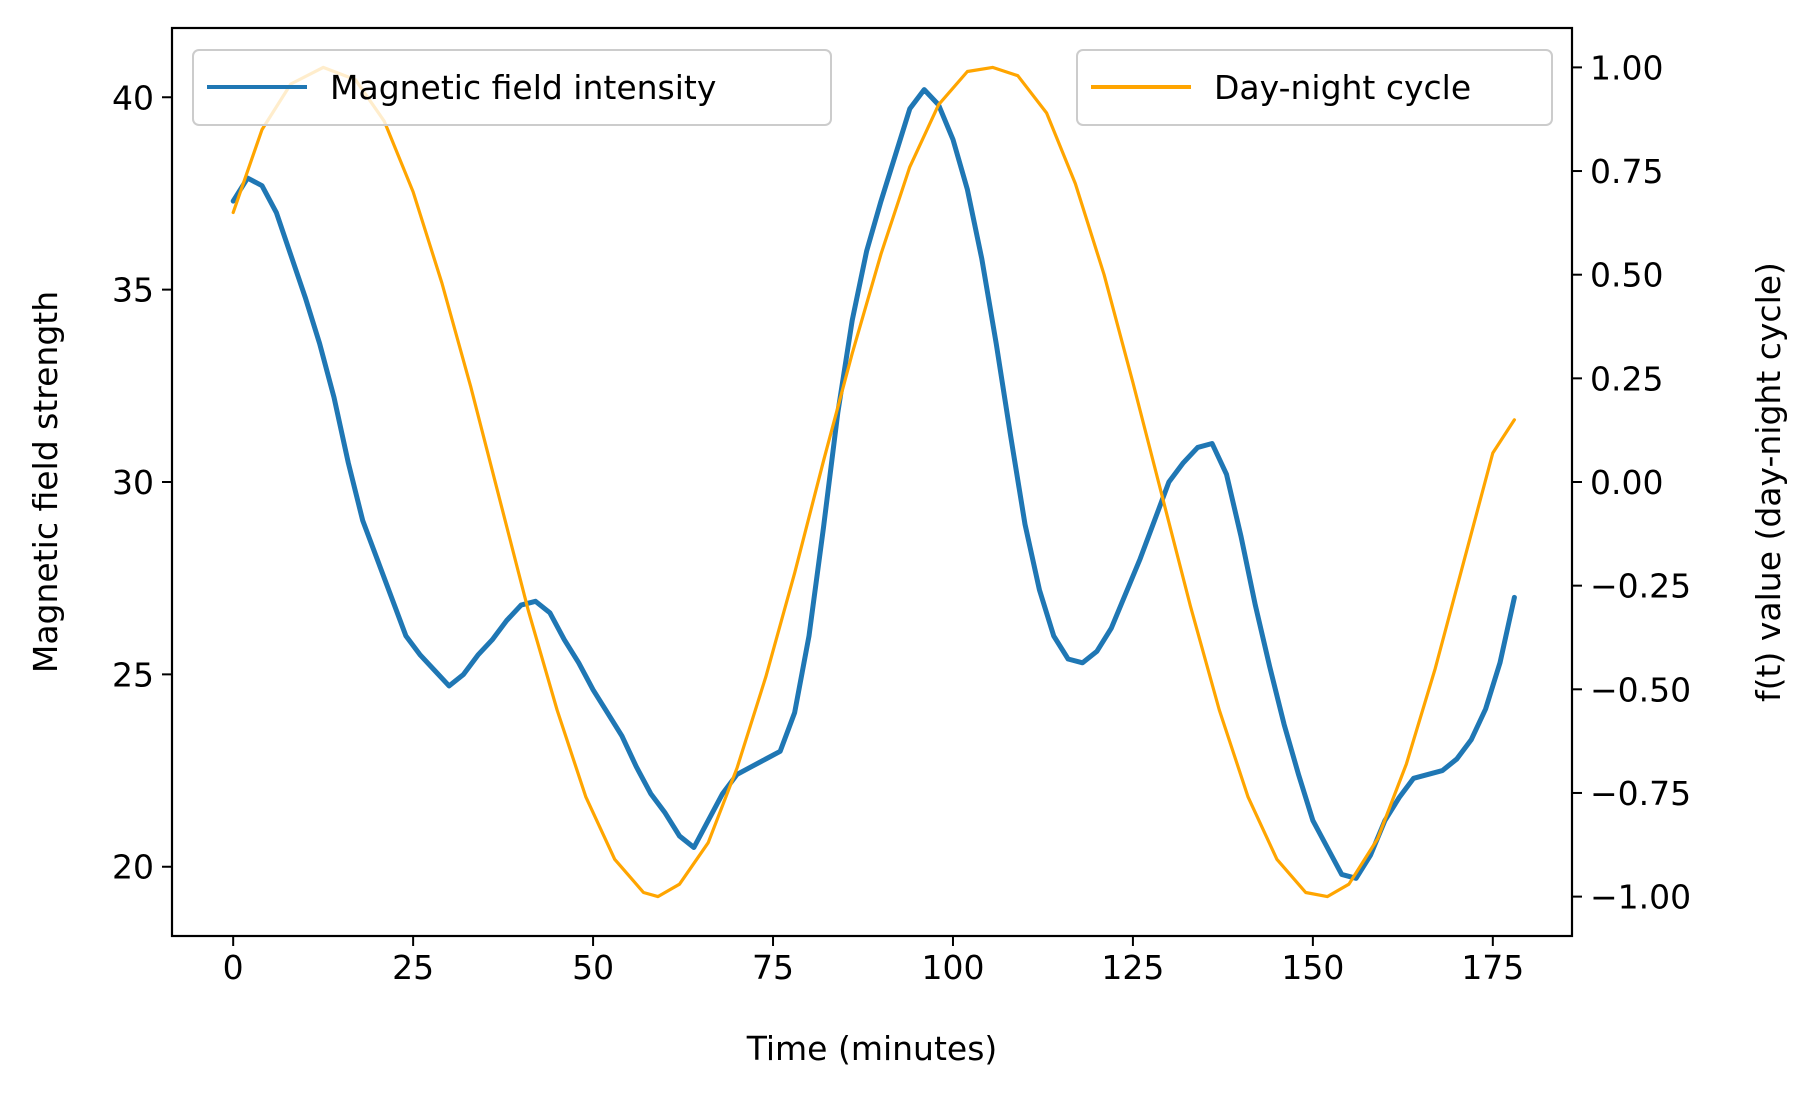 Image resolution: width=1811 pixels, height=1095 pixels. What do you see at coordinates (1312, 967) in the screenshot?
I see `x-tick-label: 150` at bounding box center [1312, 967].